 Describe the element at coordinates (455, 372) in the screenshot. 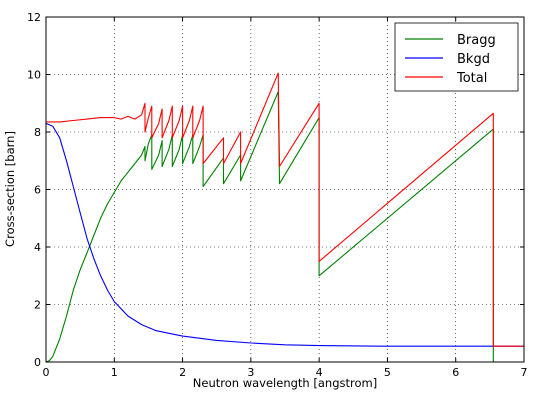

I see `x-tick-label: 6` at that location.